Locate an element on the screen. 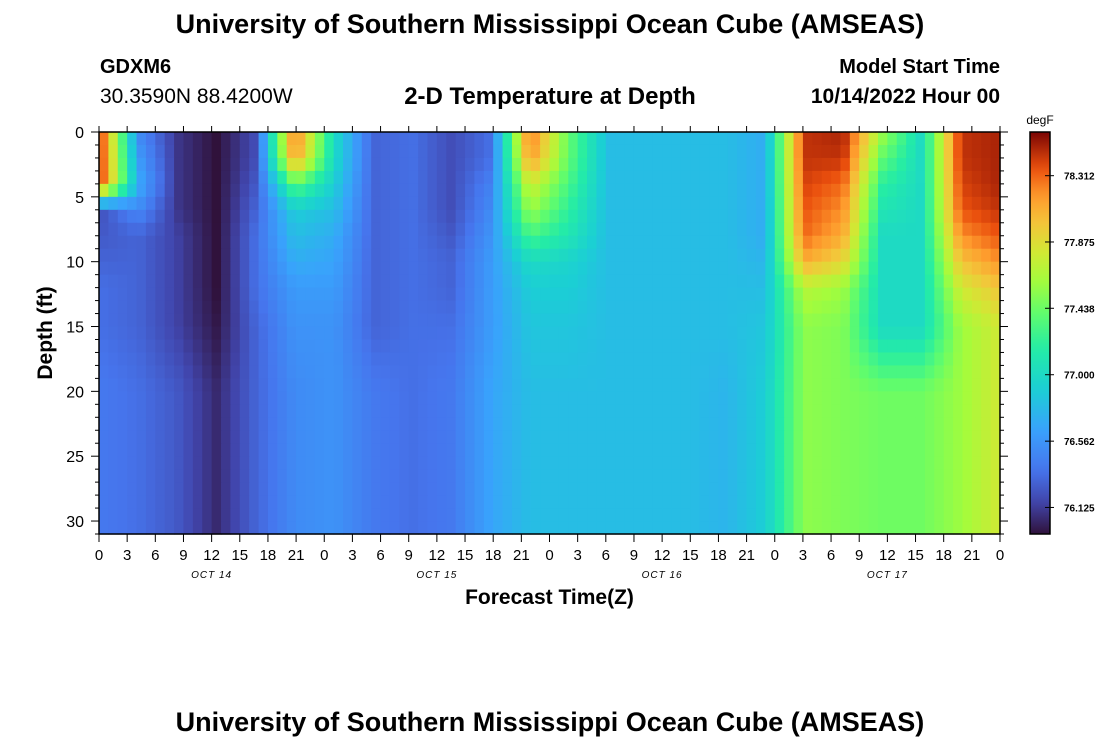 The height and width of the screenshot is (750, 1100). x-tick-label: 18 is located at coordinates (718, 555).